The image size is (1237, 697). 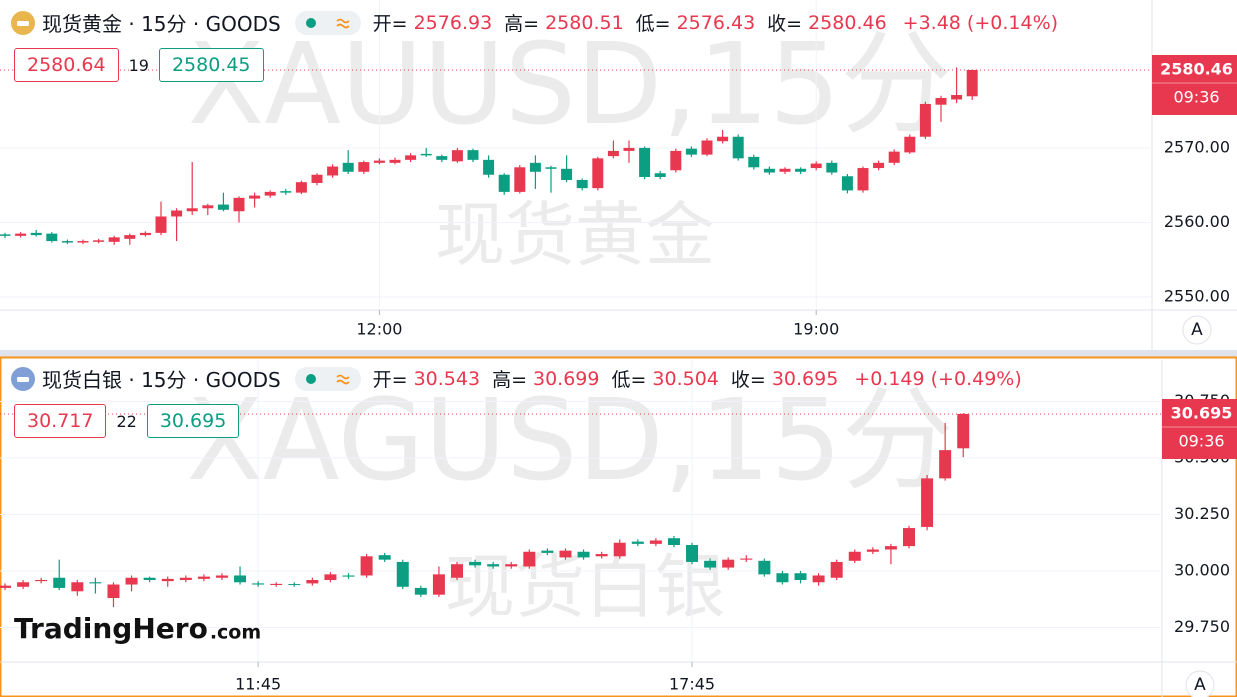 I want to click on x-tick-label: 17:45, so click(x=692, y=684).